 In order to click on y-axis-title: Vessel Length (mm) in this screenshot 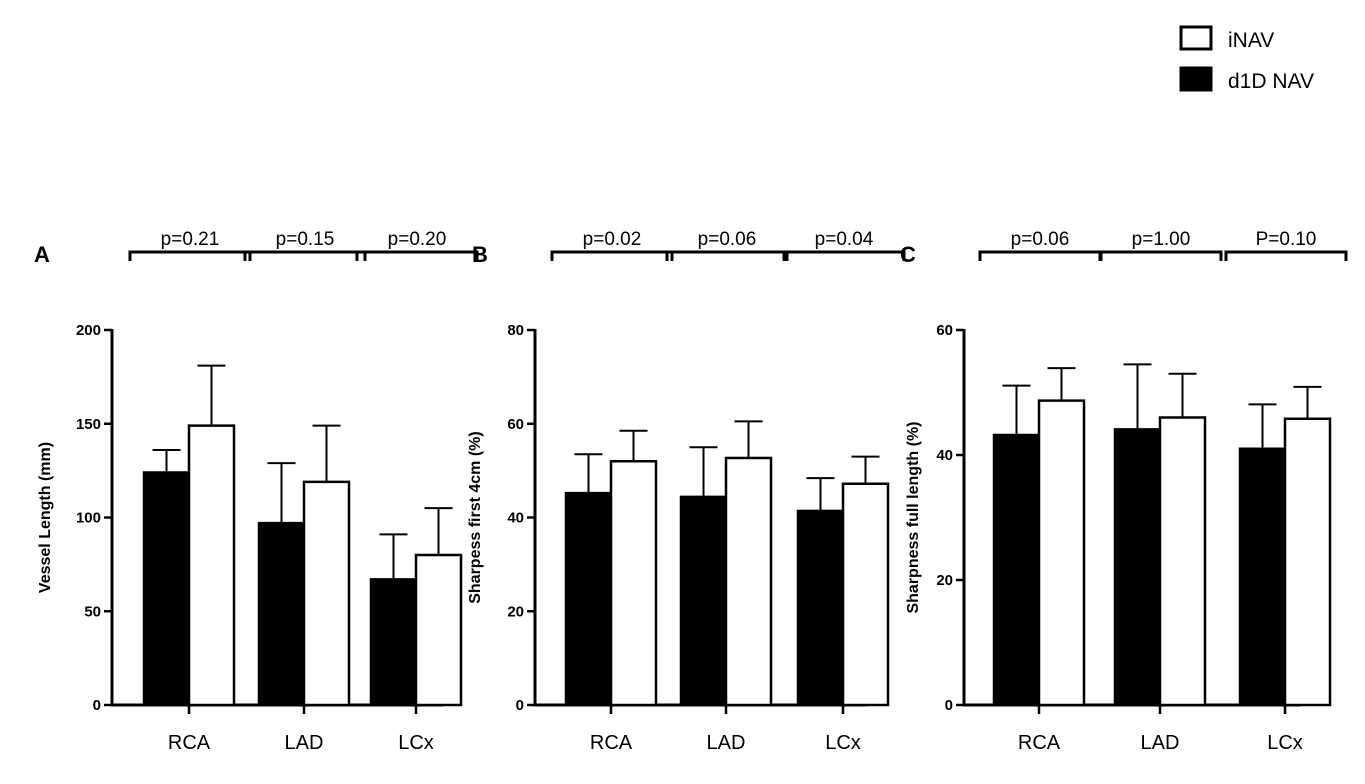, I will do `click(45, 517)`.